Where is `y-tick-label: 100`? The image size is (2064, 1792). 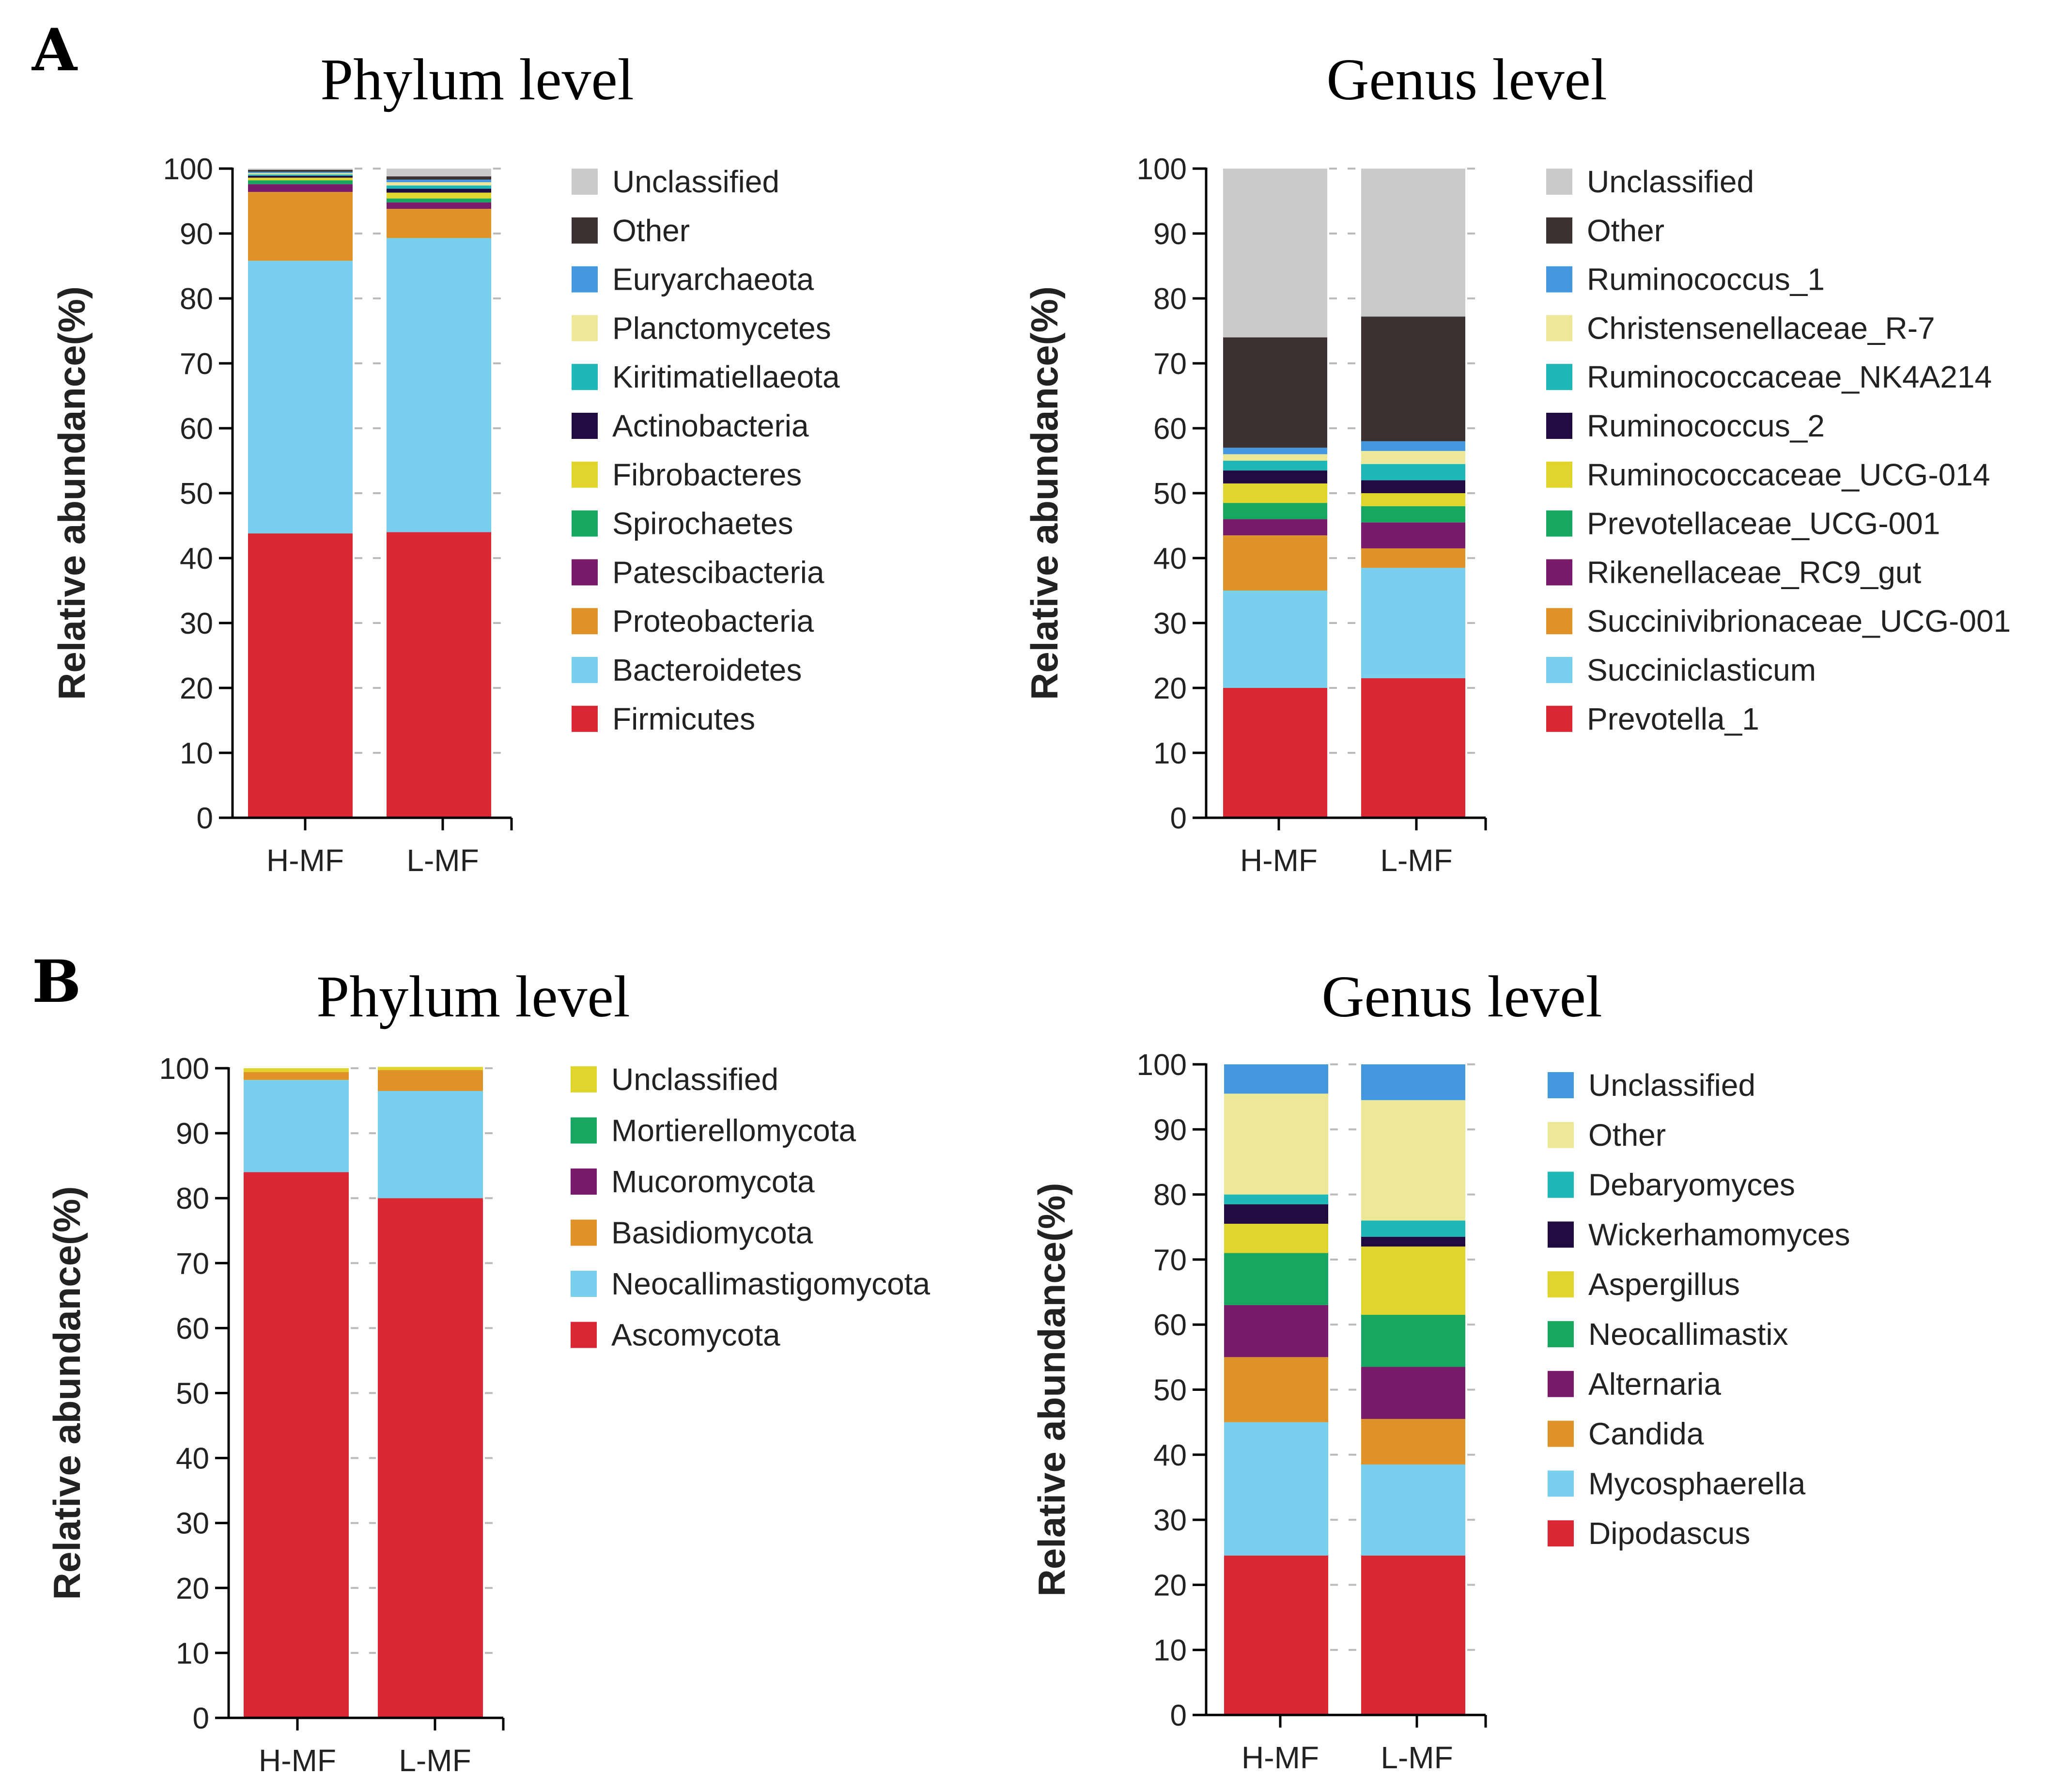 y-tick-label: 100 is located at coordinates (184, 1069).